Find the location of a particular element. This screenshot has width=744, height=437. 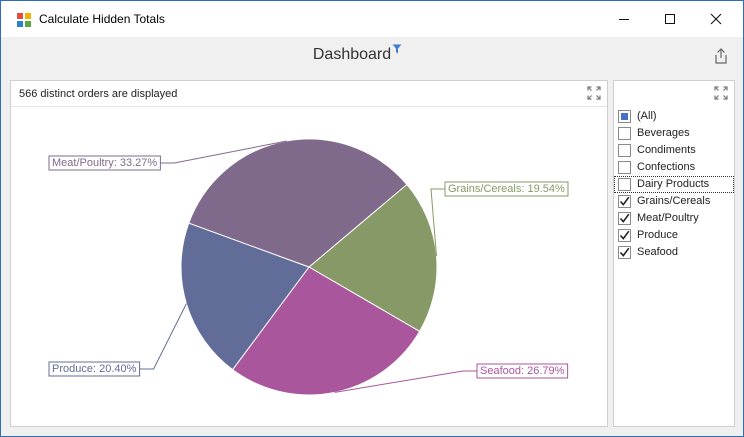

checklist-item: Beverages is located at coordinates (674, 133).